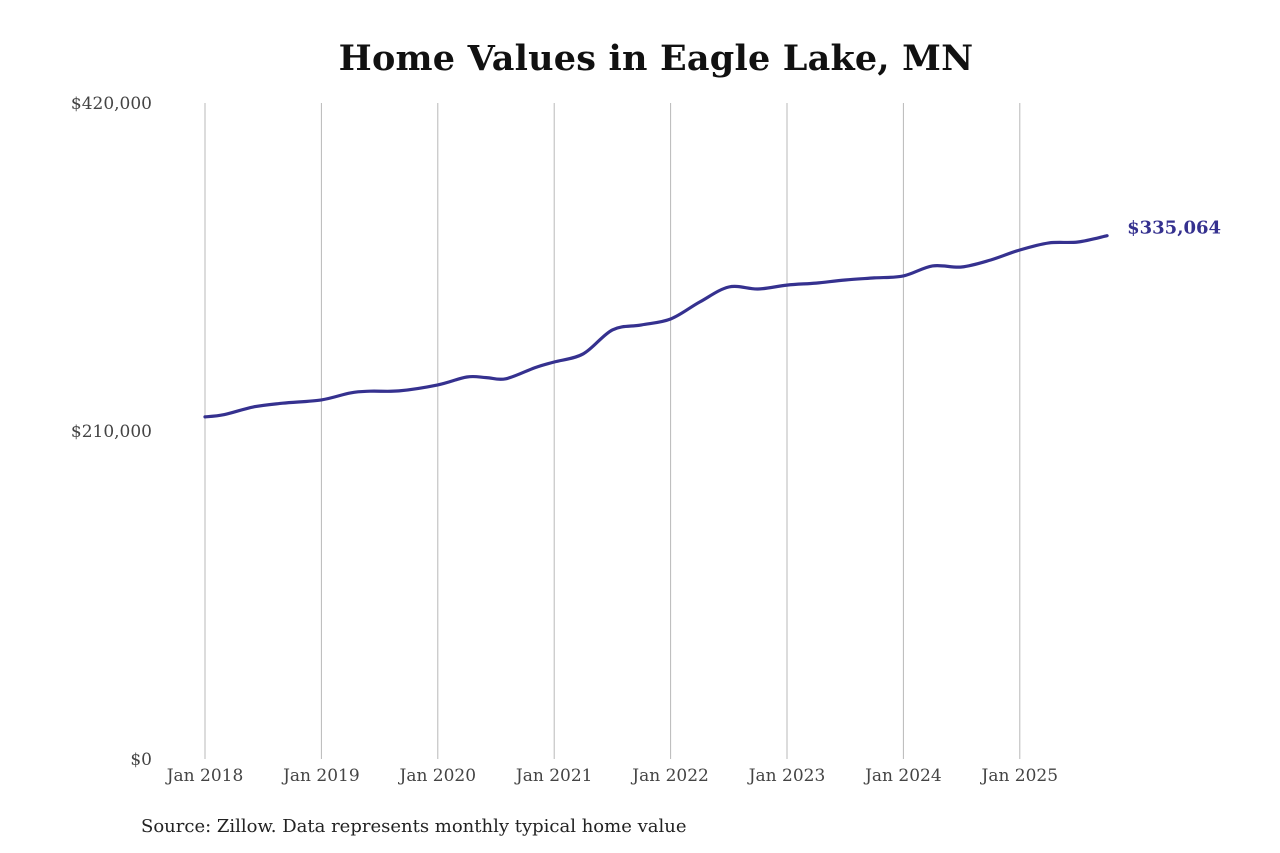 The height and width of the screenshot is (853, 1280). Describe the element at coordinates (553, 776) in the screenshot. I see `x-tick-label: Jan 2021` at that location.